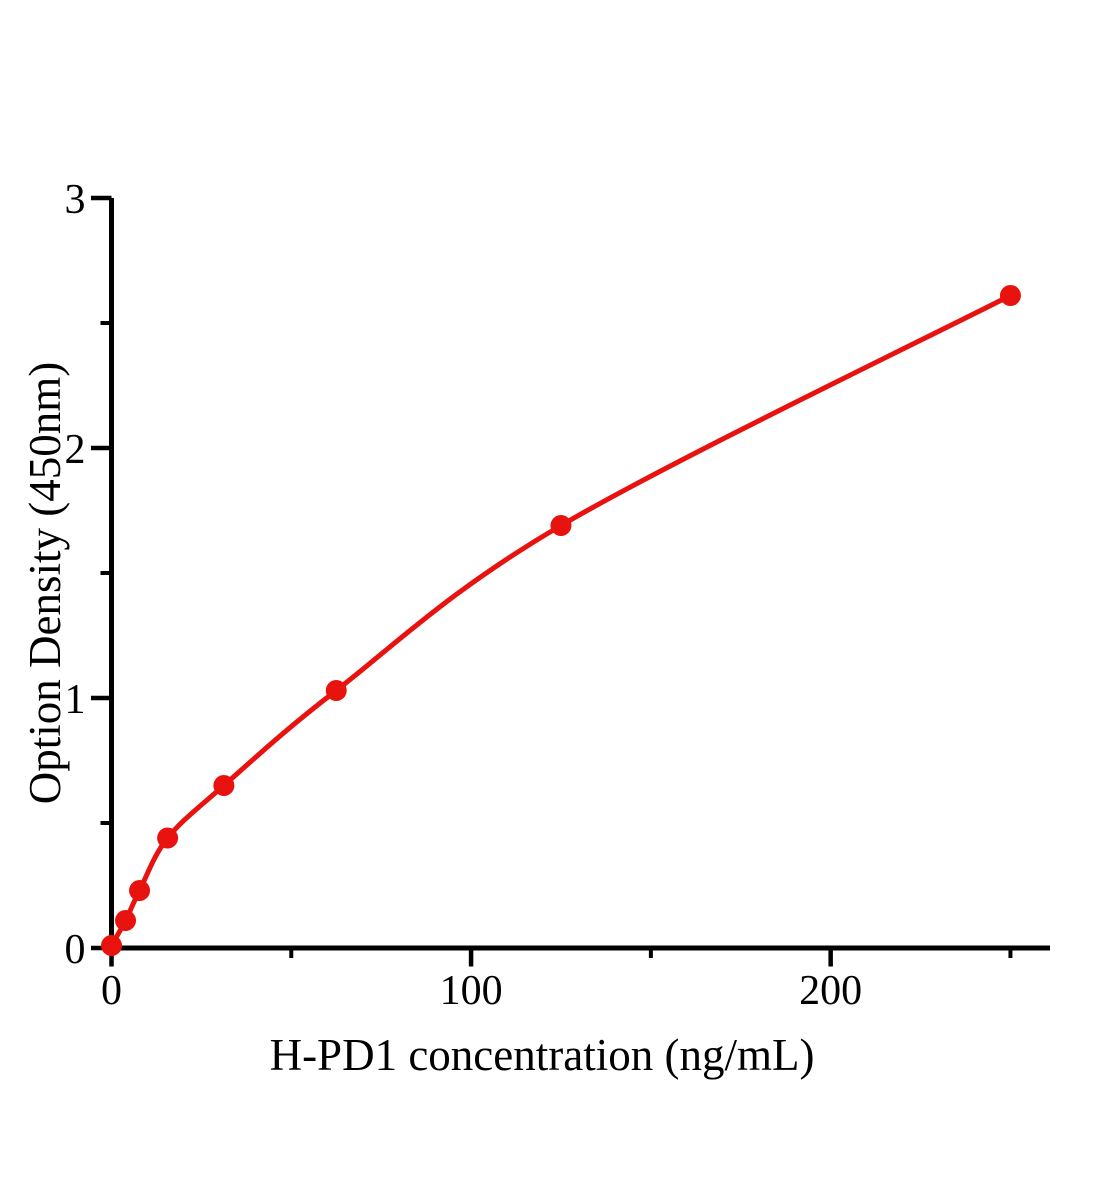 This screenshot has width=1104, height=1200. I want to click on x-tick-label: 0, so click(111, 991).